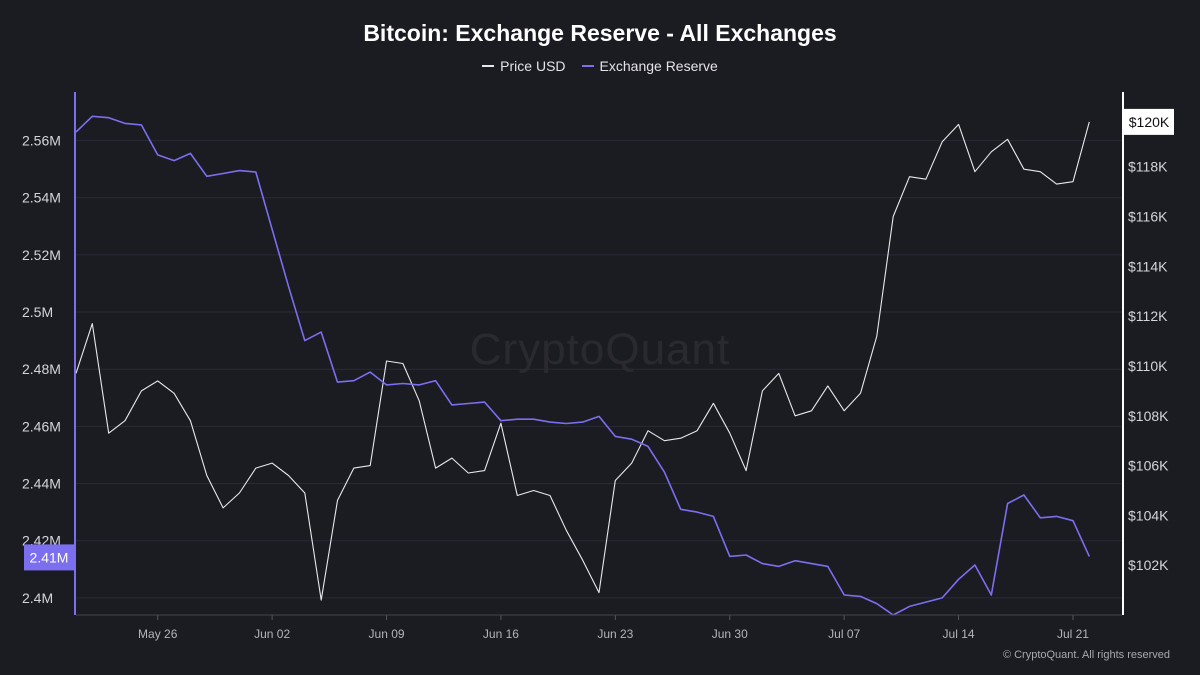  Describe the element at coordinates (730, 634) in the screenshot. I see `x-axis-tick-label: Jun 30` at that location.